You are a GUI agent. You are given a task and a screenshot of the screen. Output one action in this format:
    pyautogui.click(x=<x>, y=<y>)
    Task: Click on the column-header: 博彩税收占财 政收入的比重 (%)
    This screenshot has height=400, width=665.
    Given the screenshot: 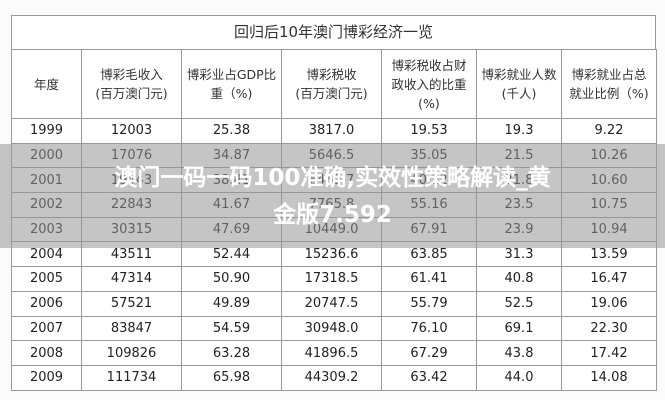 What is the action you would take?
    pyautogui.click(x=429, y=84)
    